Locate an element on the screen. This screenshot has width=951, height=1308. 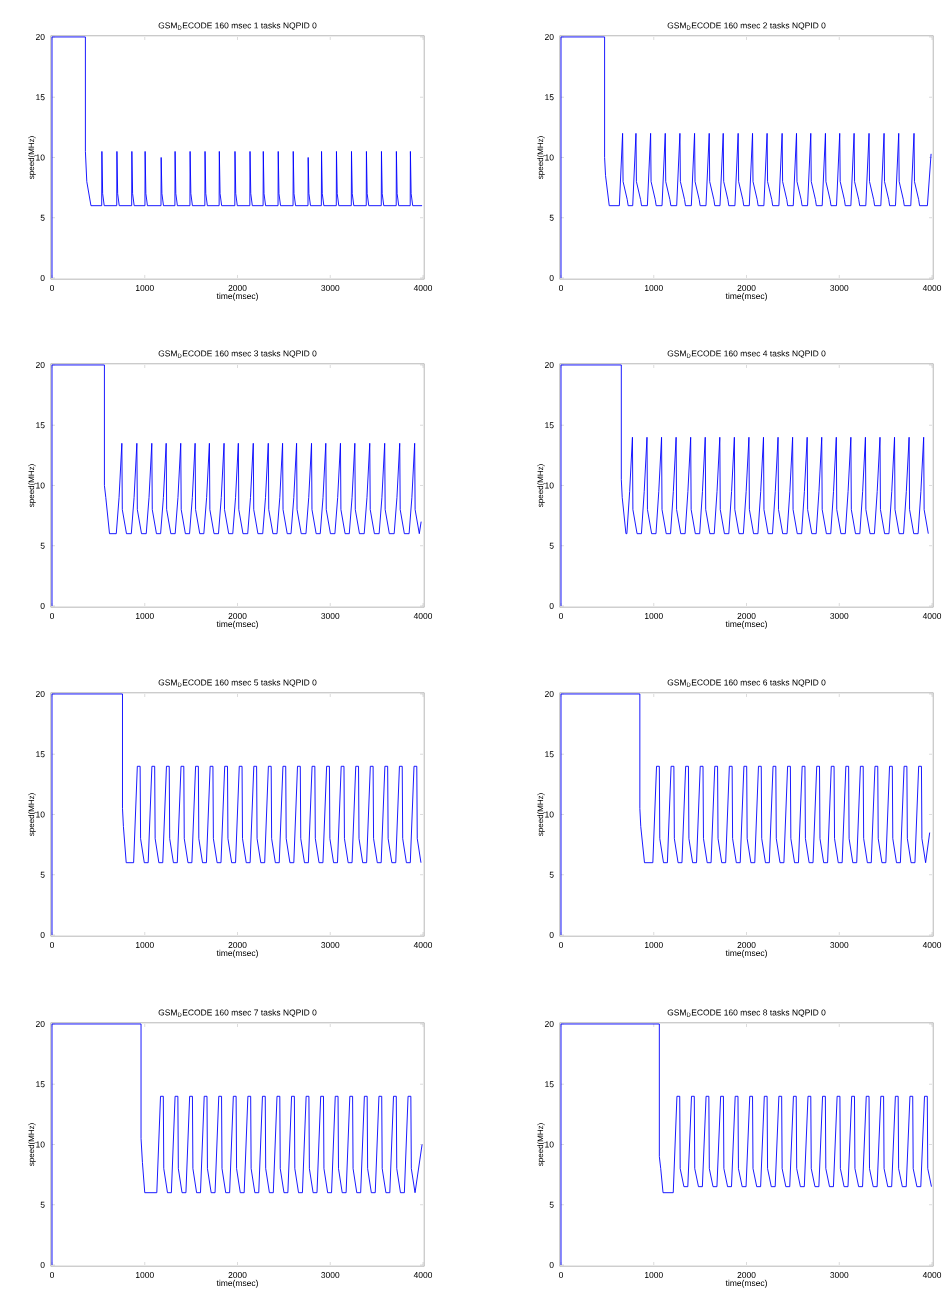
chart-title: GSM$_{D}$ECODE 160 msec 5 tasks NQPID 0 is located at coordinates (237, 683).